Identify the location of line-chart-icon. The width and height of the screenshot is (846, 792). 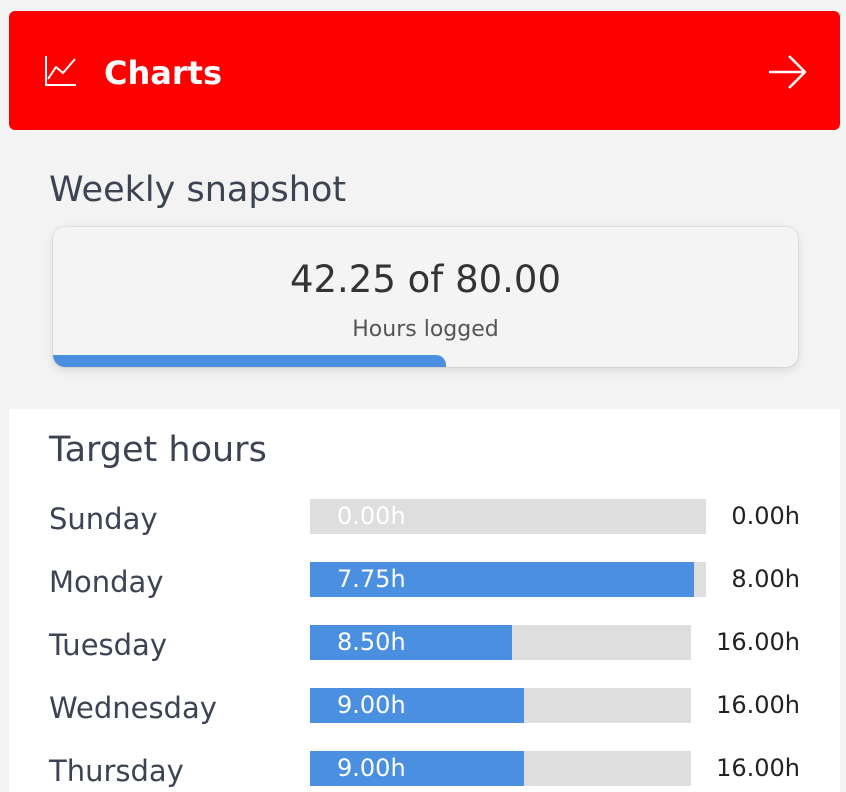
(60, 71).